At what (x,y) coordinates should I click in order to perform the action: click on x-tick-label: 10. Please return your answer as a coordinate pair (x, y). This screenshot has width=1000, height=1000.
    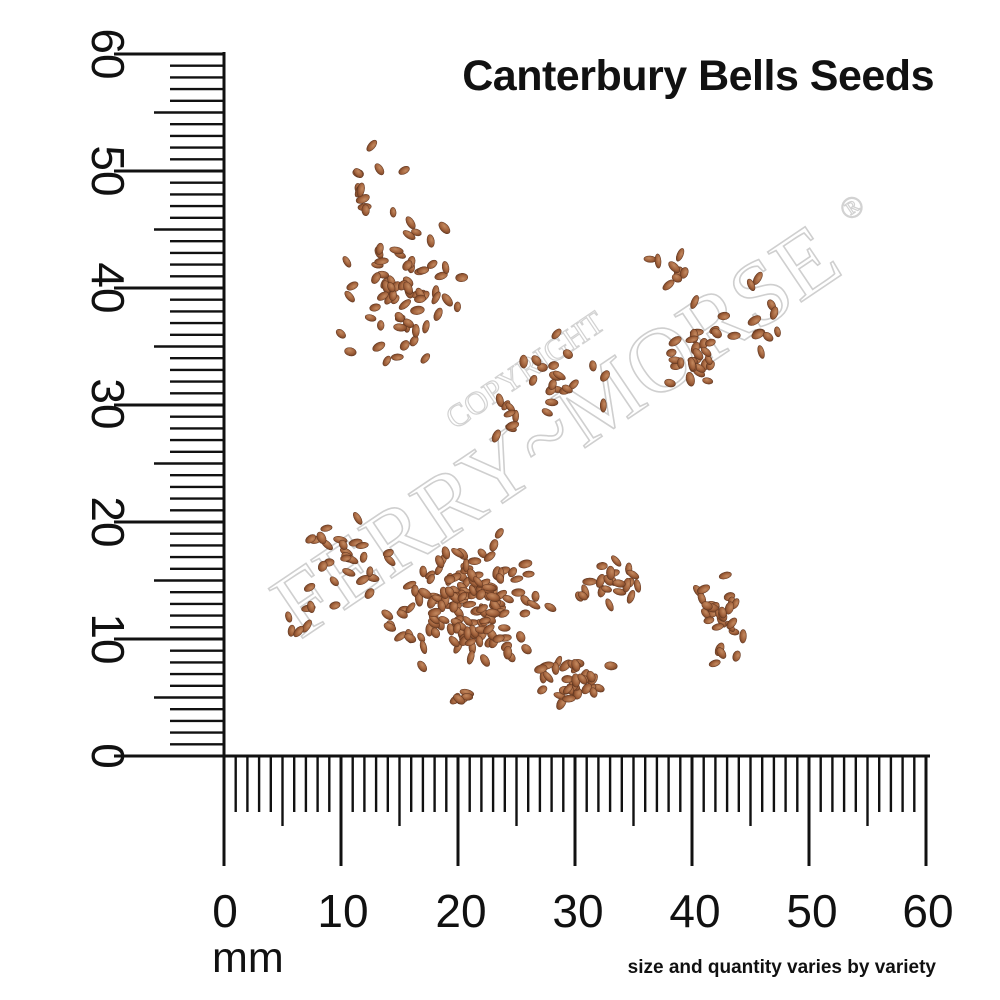
    Looking at the image, I should click on (342, 911).